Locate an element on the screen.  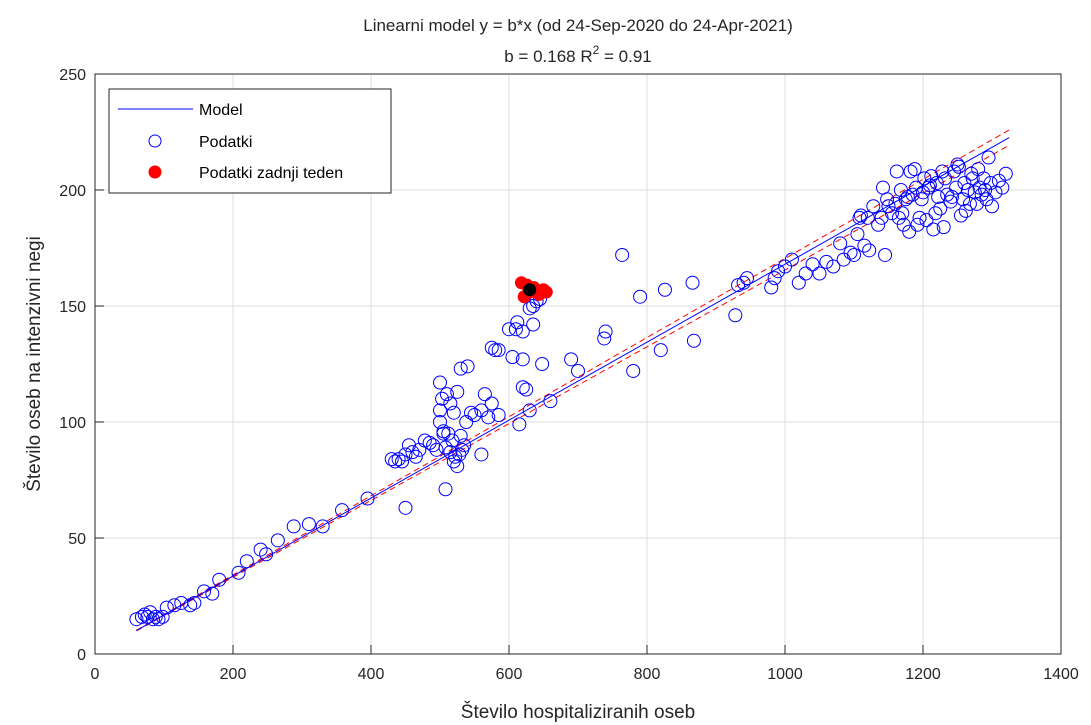
x-axis-label: Število hospitaliziranih oseb is located at coordinates (578, 712).